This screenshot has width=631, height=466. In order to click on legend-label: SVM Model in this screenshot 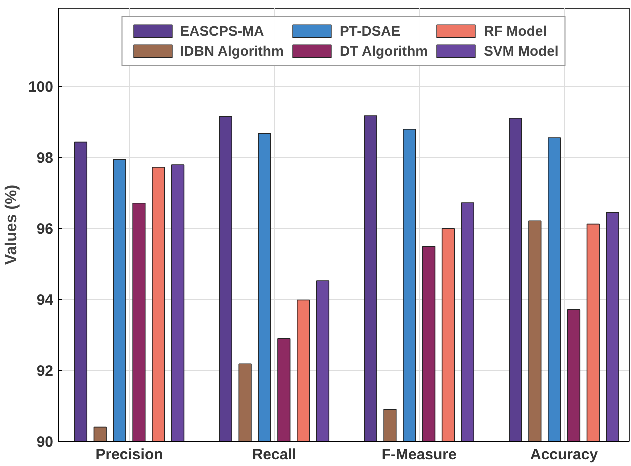, I will do `click(521, 51)`.